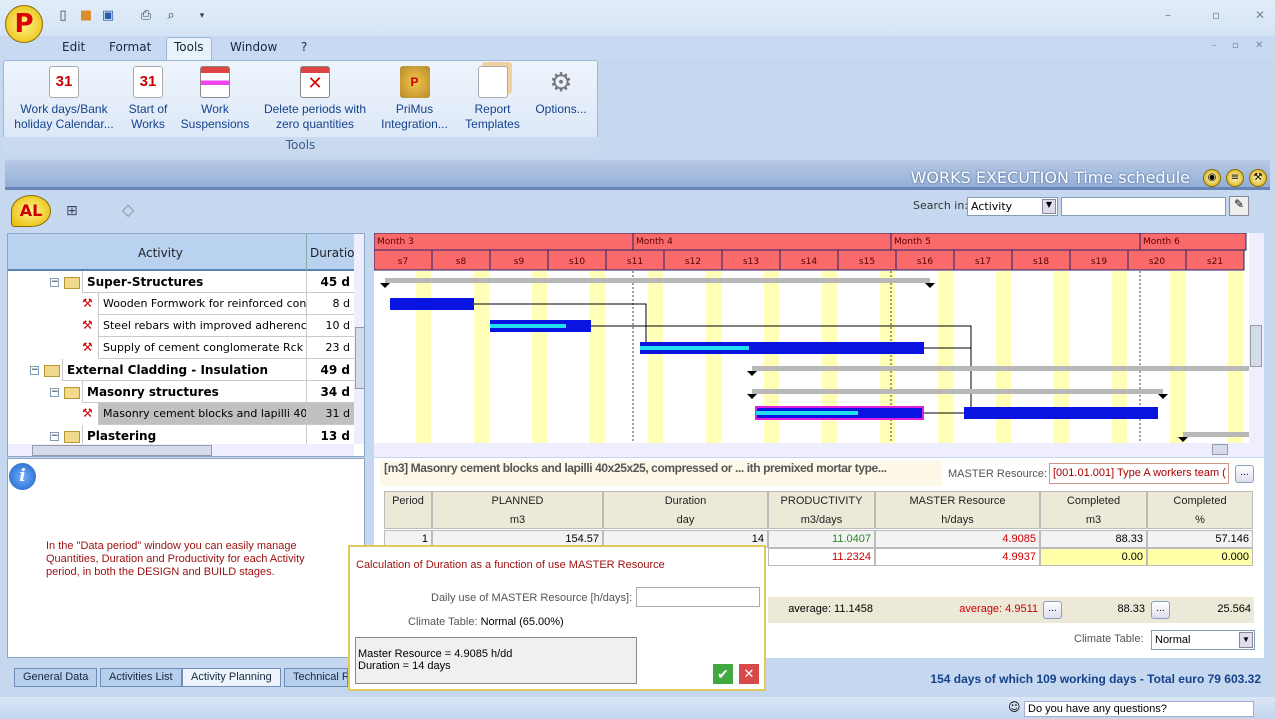  What do you see at coordinates (56, 677) in the screenshot?
I see `tab-general-data: General Data` at bounding box center [56, 677].